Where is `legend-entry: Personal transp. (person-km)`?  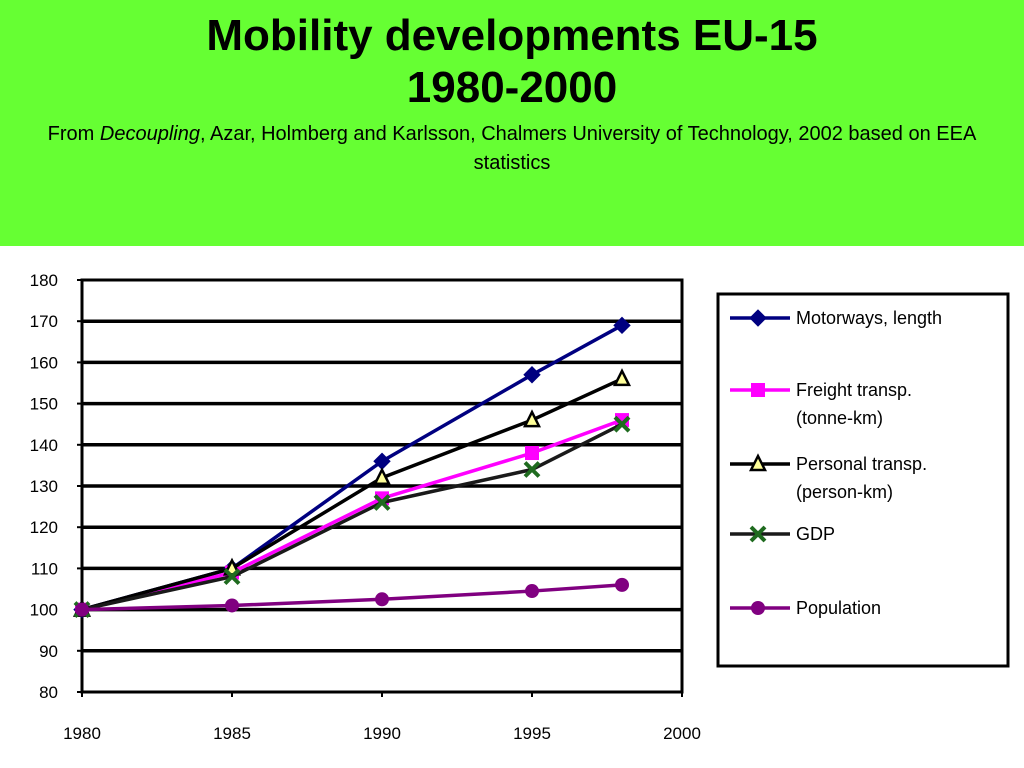 legend-entry: Personal transp. (person-km) is located at coordinates (828, 477).